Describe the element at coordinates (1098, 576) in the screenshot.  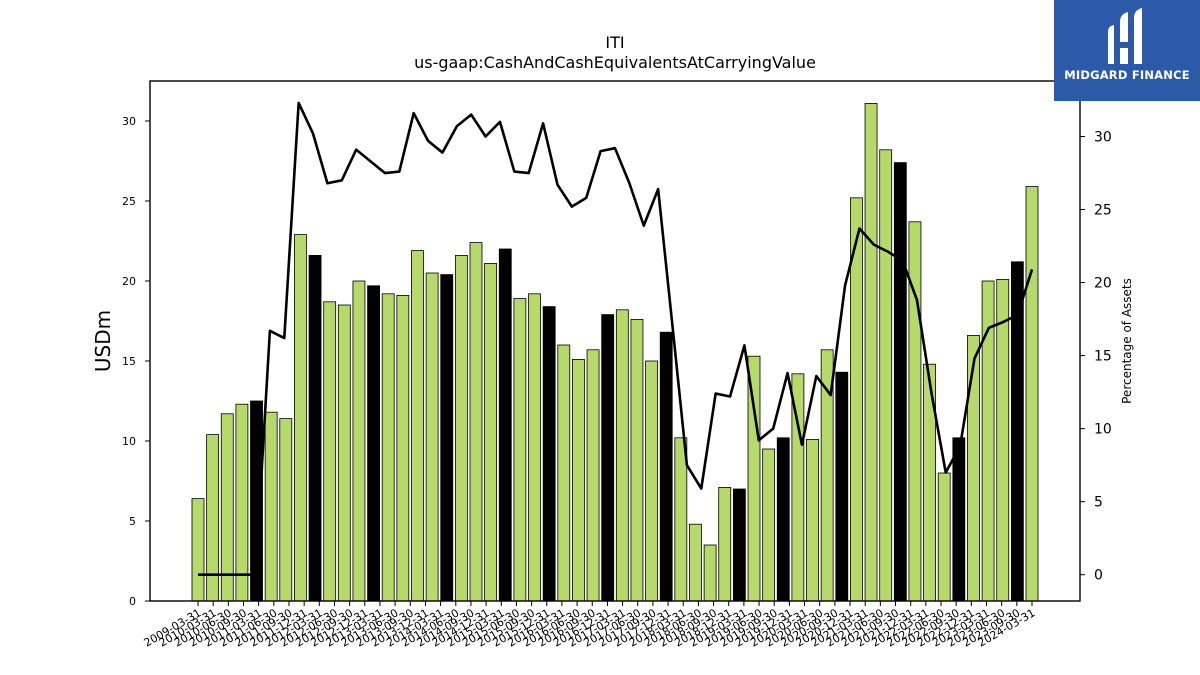
I see `y2-tick-label: 0` at that location.